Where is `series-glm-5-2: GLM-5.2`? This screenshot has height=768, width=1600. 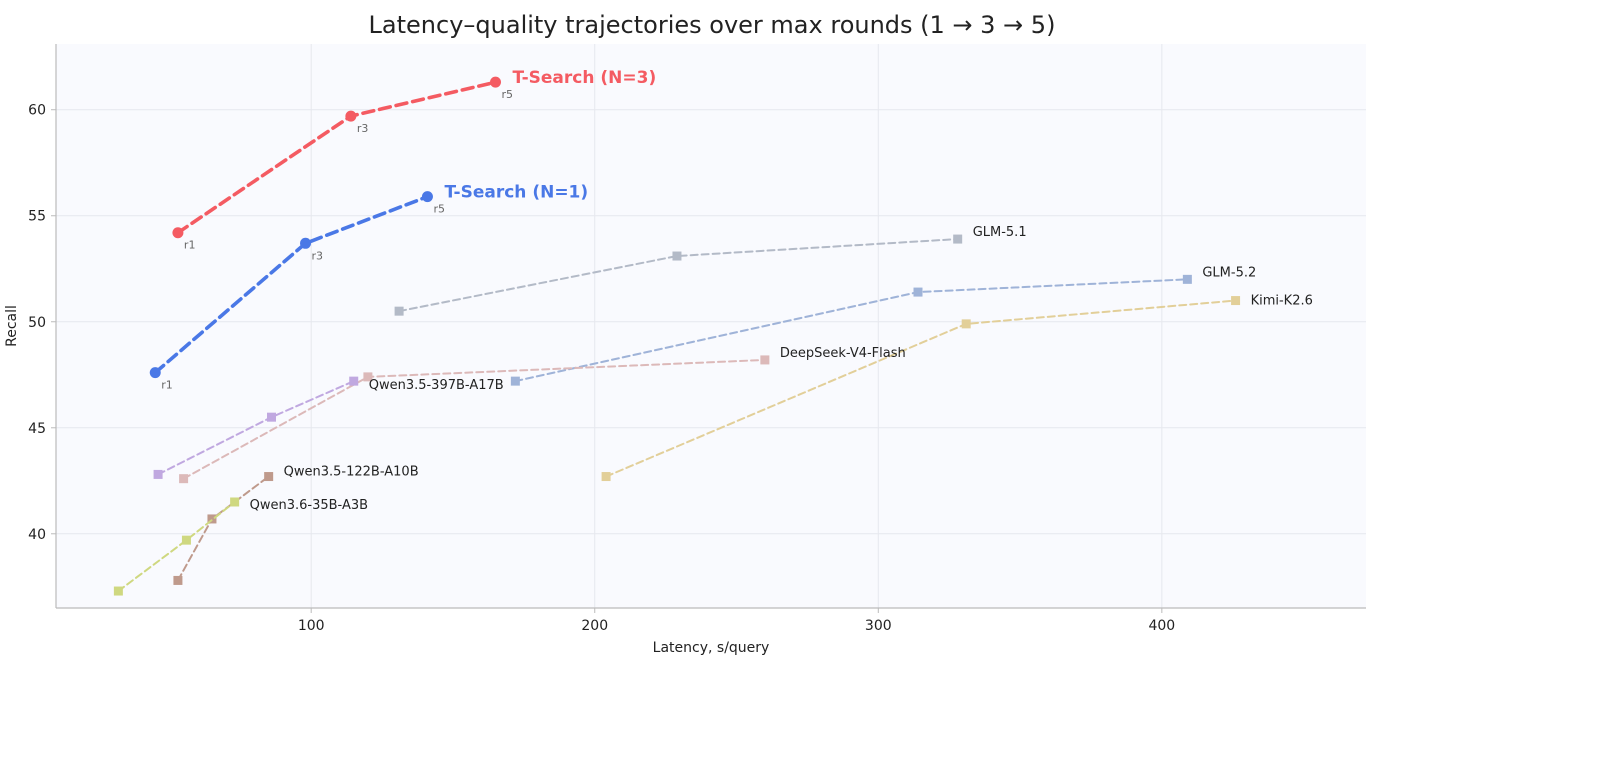 series-glm-5-2: GLM-5.2 is located at coordinates (883, 325).